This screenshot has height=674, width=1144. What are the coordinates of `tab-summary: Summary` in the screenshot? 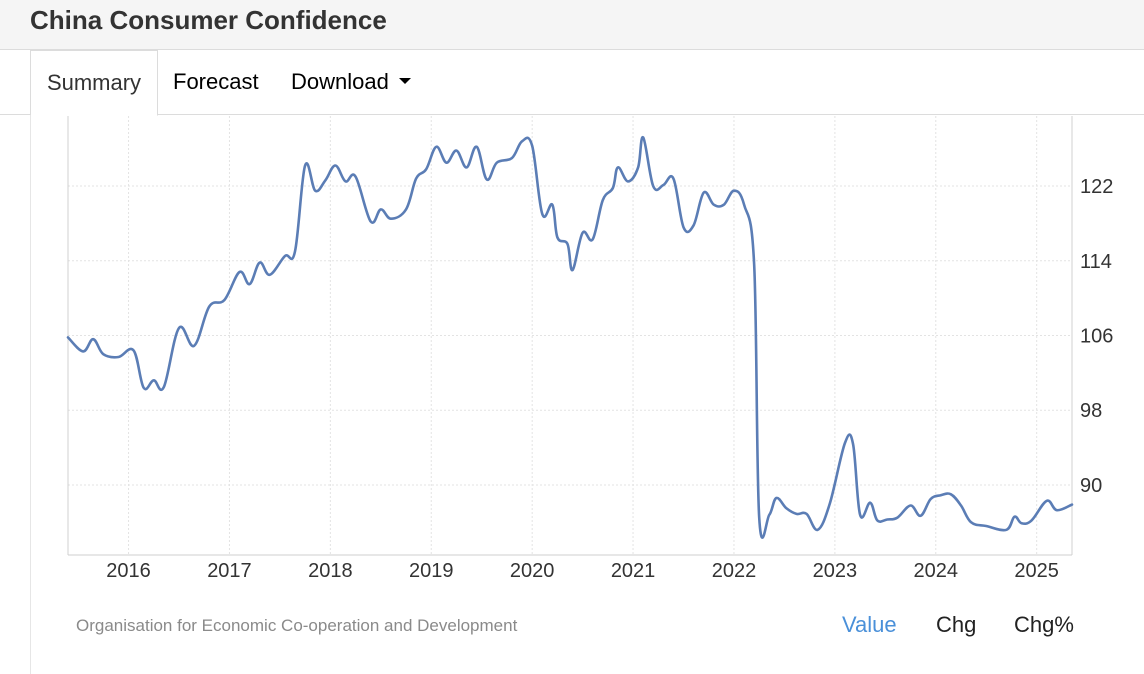 It's located at (94, 83).